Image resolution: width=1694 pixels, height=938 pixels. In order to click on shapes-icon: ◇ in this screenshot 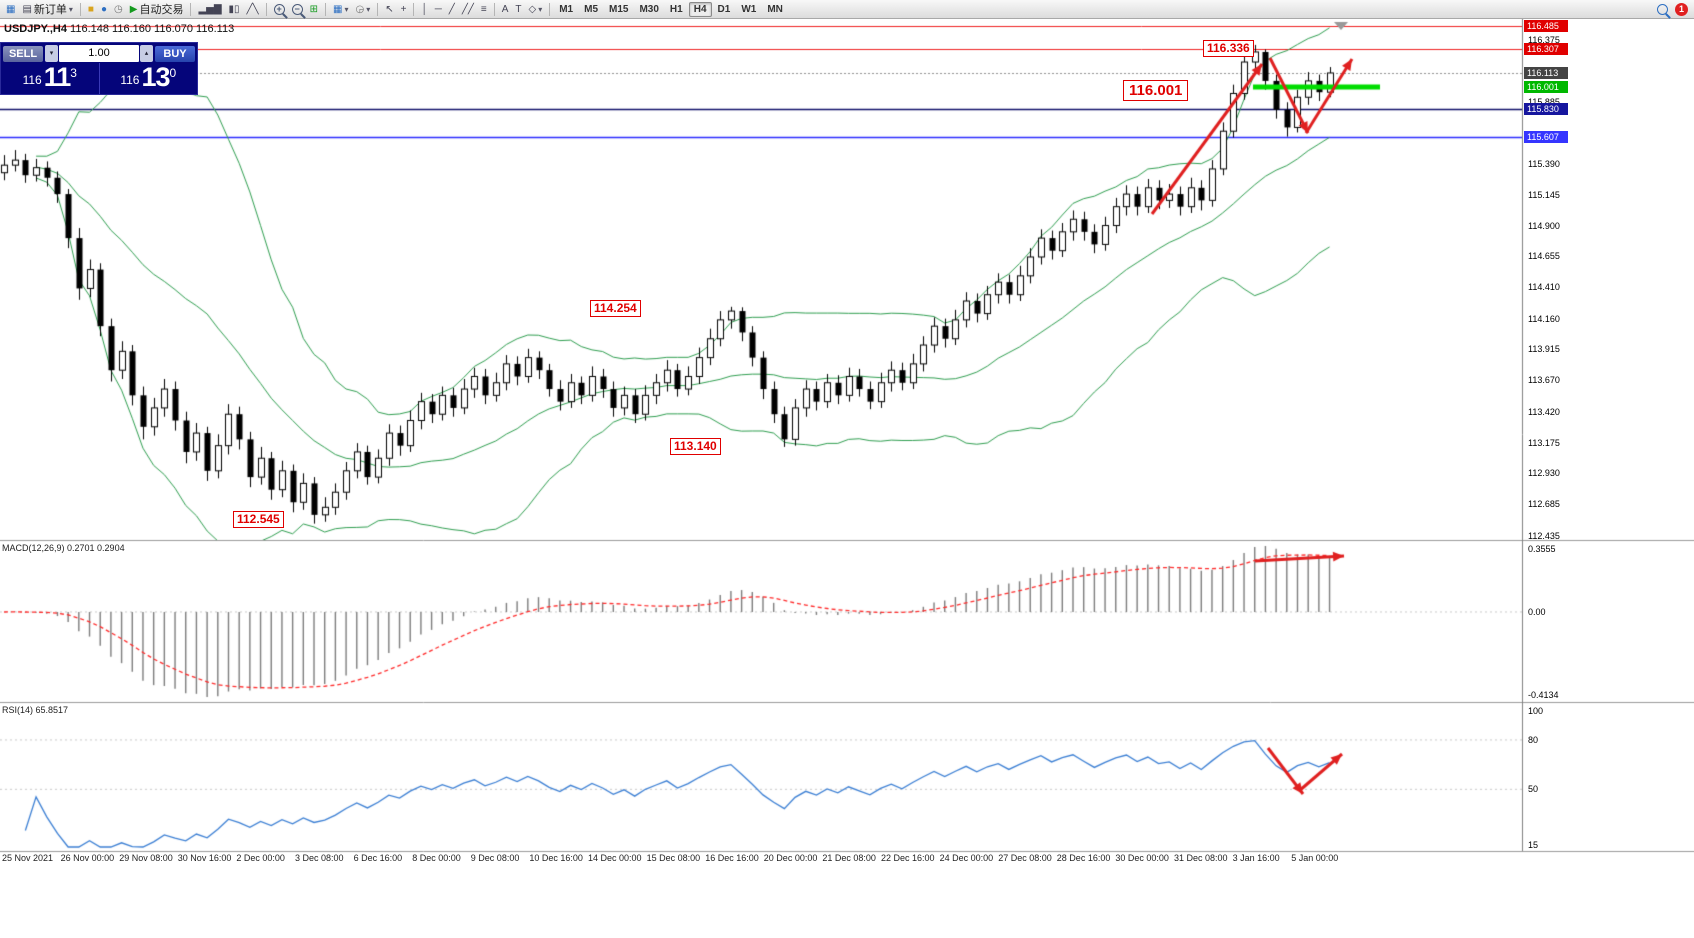, I will do `click(532, 9)`.